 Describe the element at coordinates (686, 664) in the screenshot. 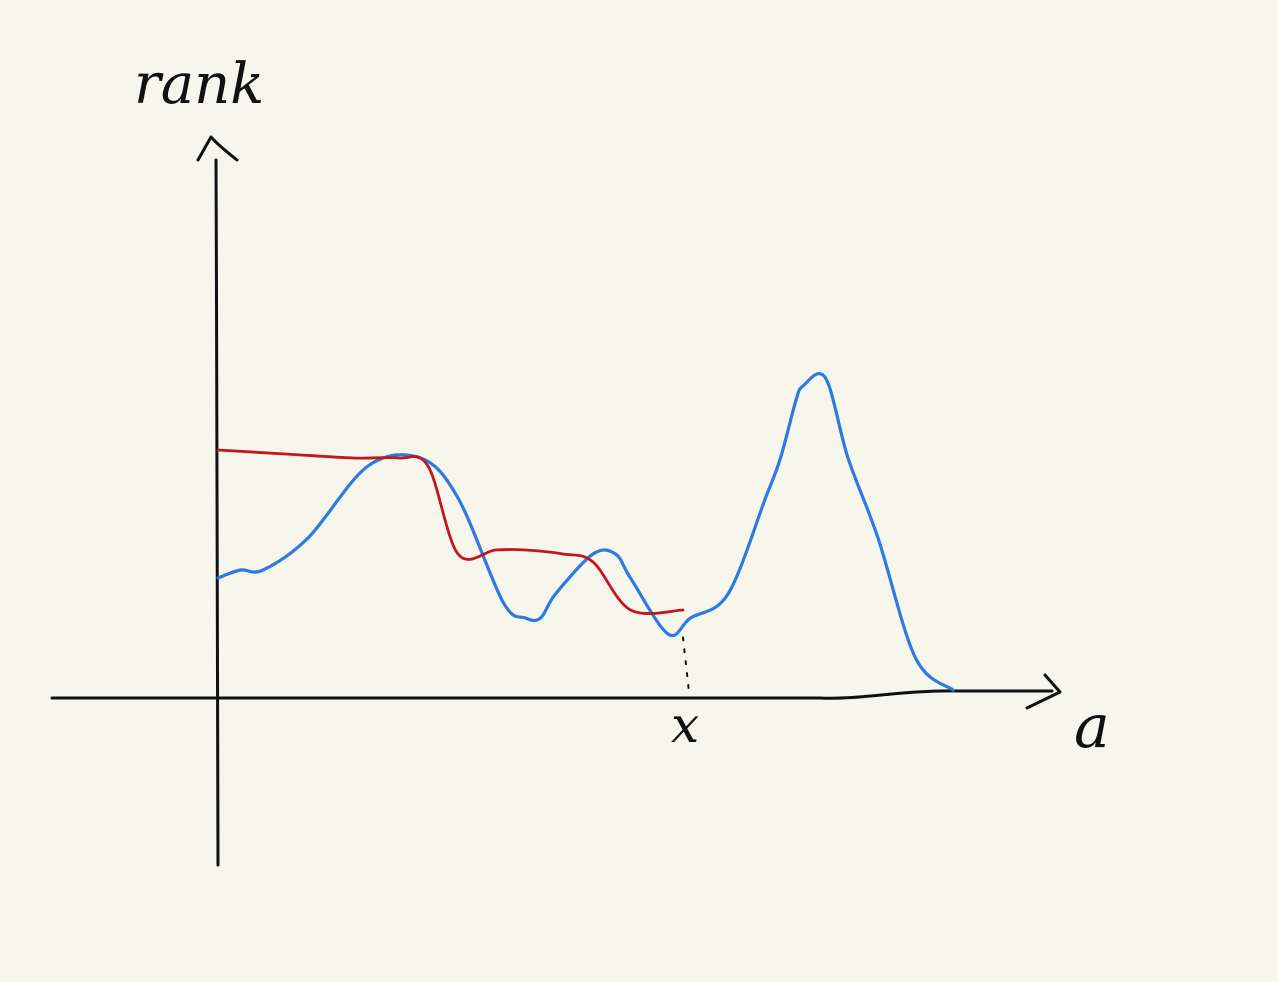

I see `x-marker-dotted-line` at that location.